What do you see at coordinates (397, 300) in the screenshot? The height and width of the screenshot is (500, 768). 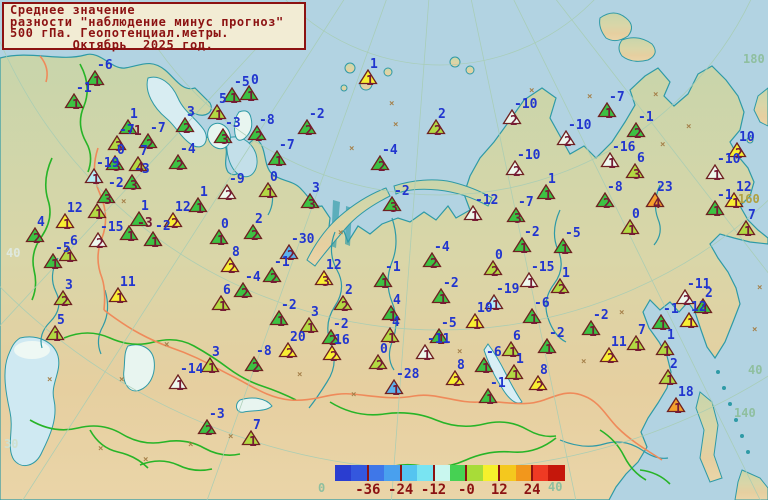 I see `marker-value: 4` at bounding box center [397, 300].